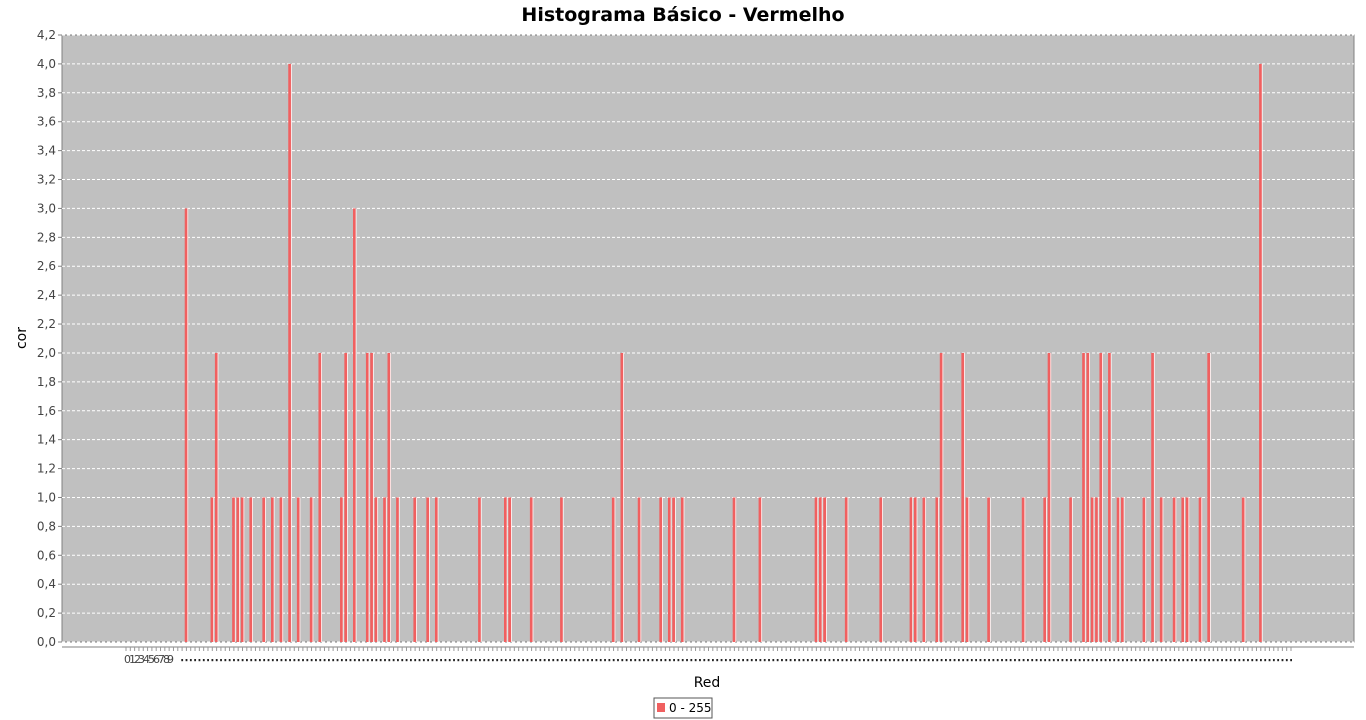 The image size is (1366, 720). What do you see at coordinates (46, 469) in the screenshot?
I see `y-tick-label: 1,2` at bounding box center [46, 469].